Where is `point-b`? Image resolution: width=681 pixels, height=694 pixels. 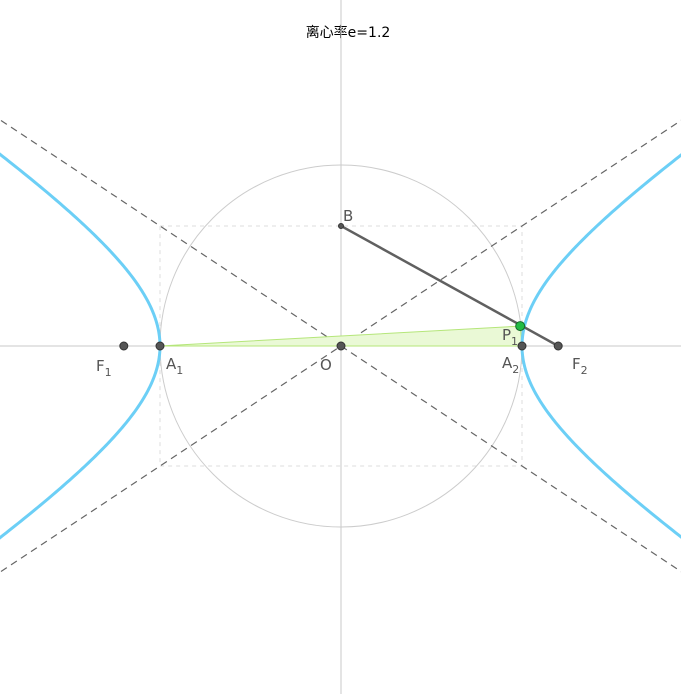 point-b is located at coordinates (341, 225).